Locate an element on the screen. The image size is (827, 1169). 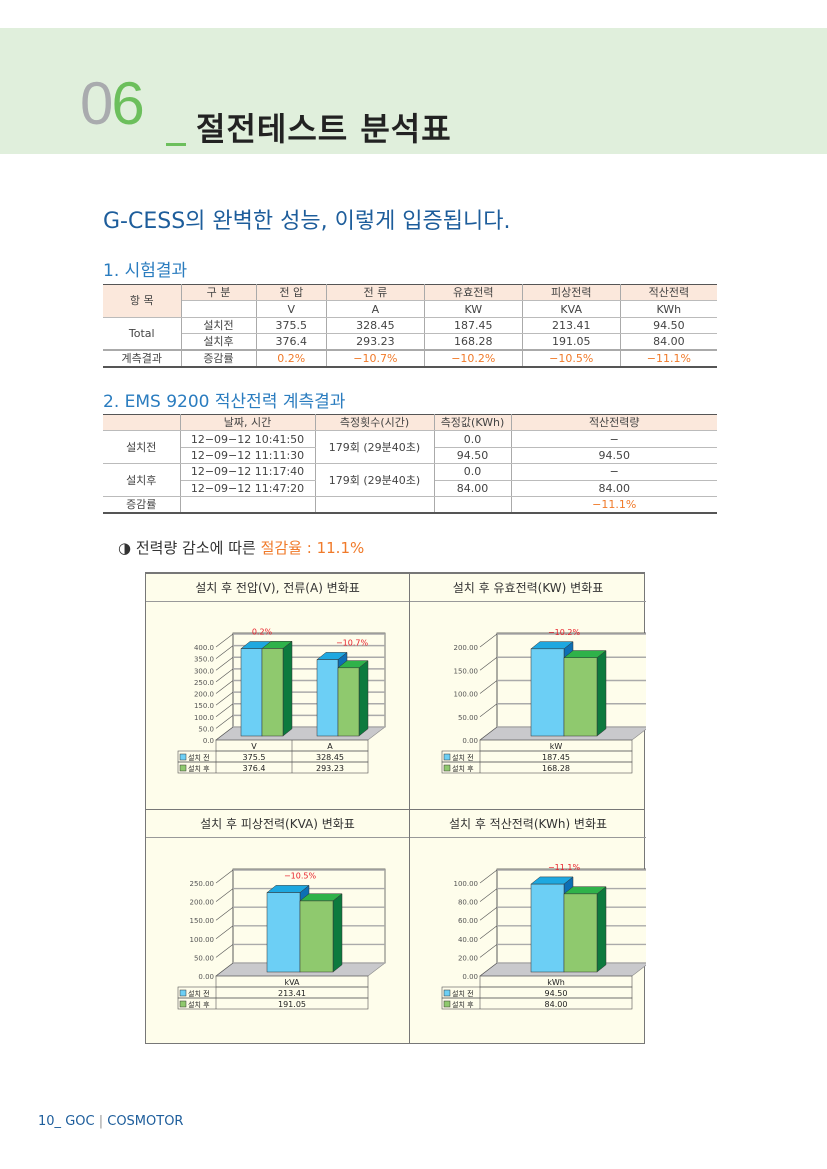
y-tick-label: 250.00 is located at coordinates (202, 884).